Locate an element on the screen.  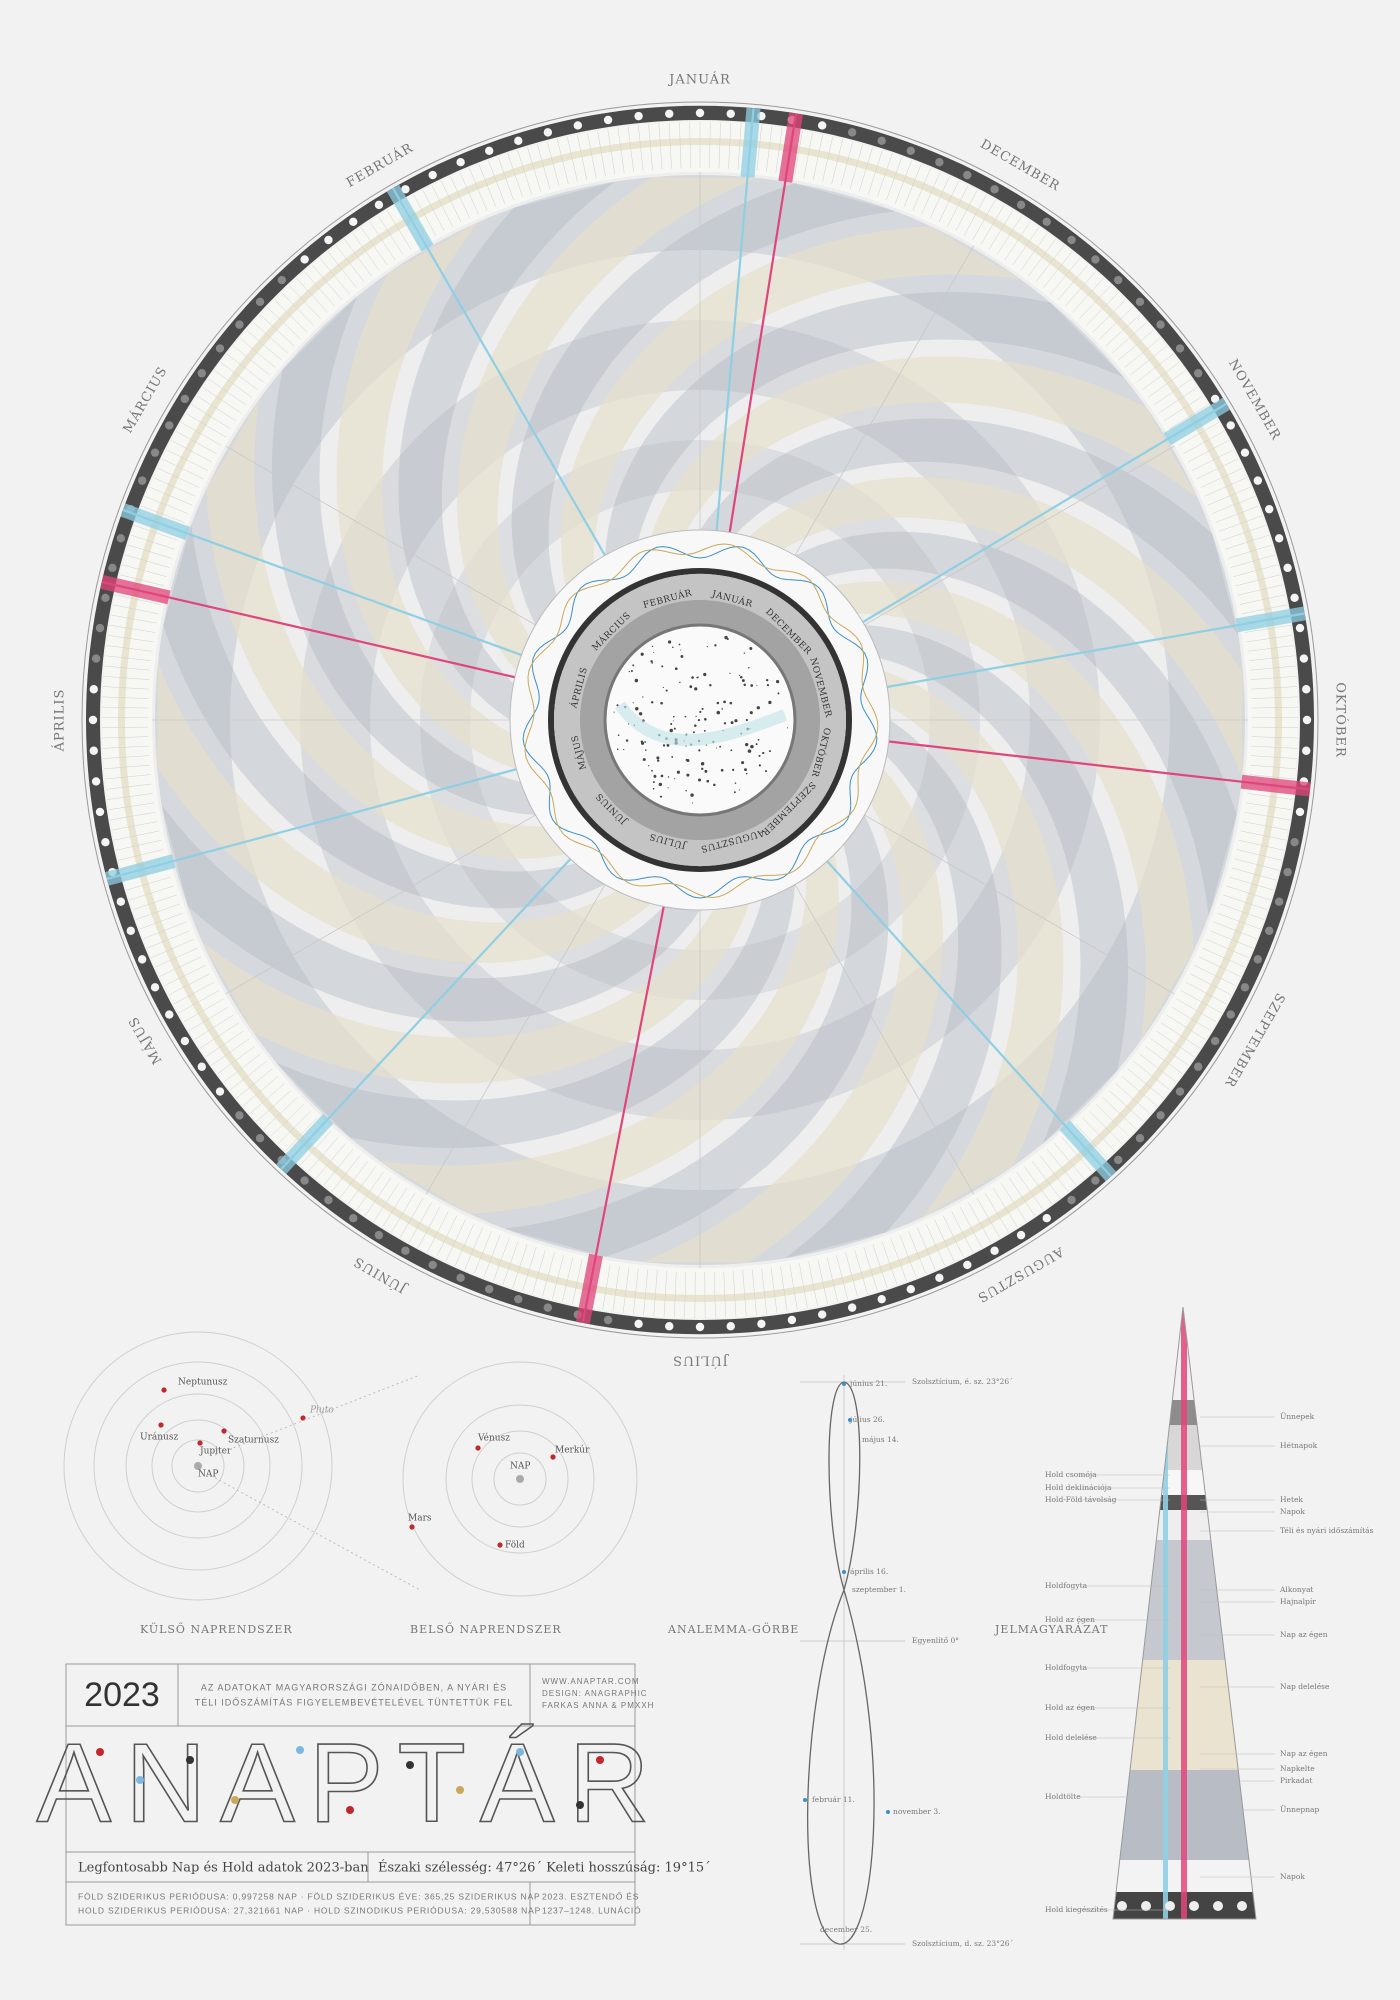
orbit is located at coordinates (520, 1479).